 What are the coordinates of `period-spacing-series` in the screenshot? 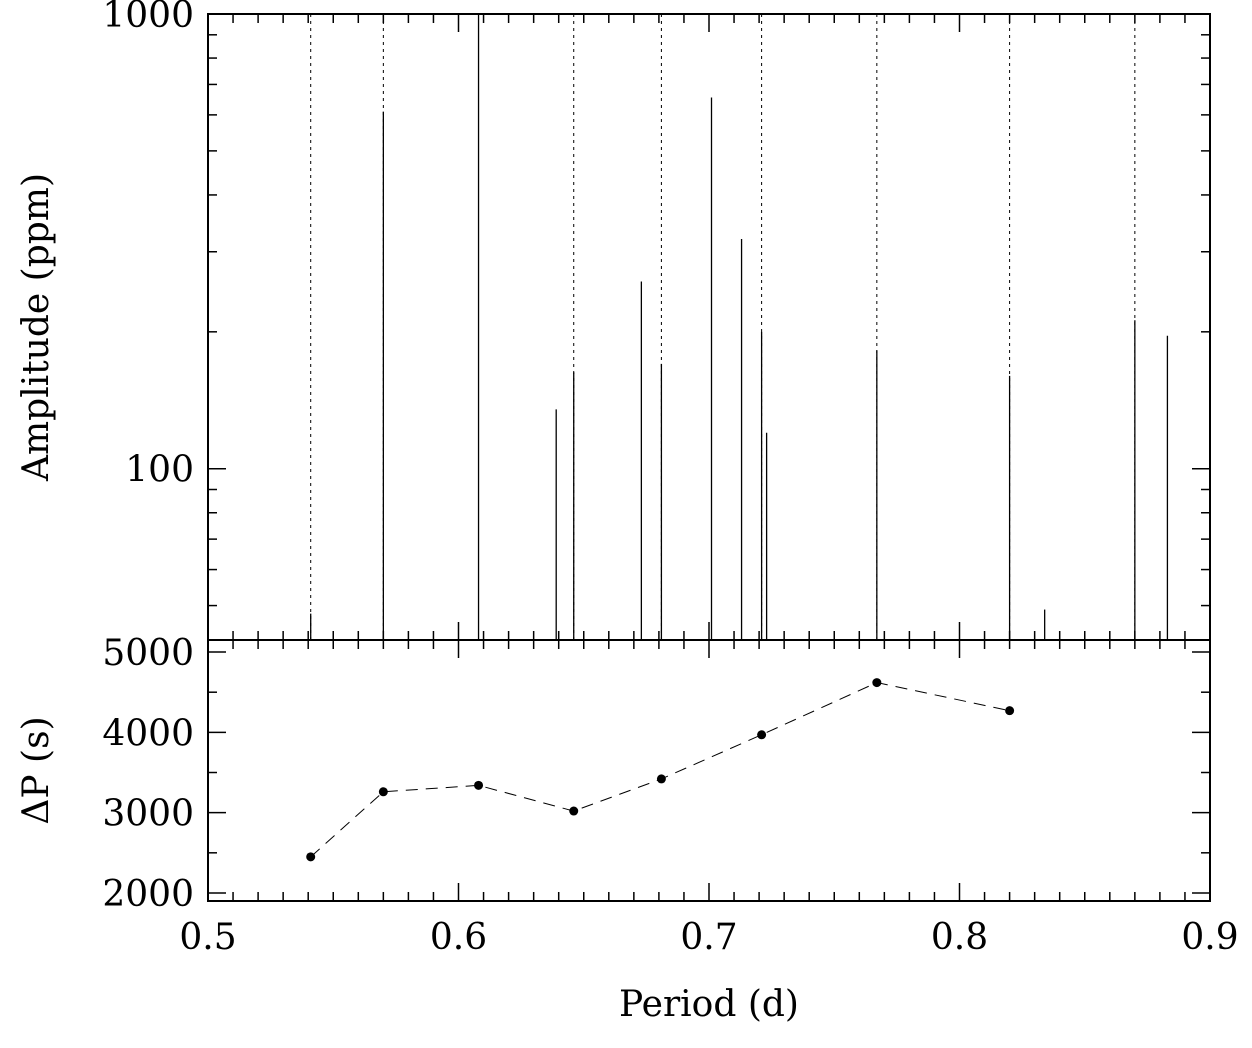 It's located at (660, 770).